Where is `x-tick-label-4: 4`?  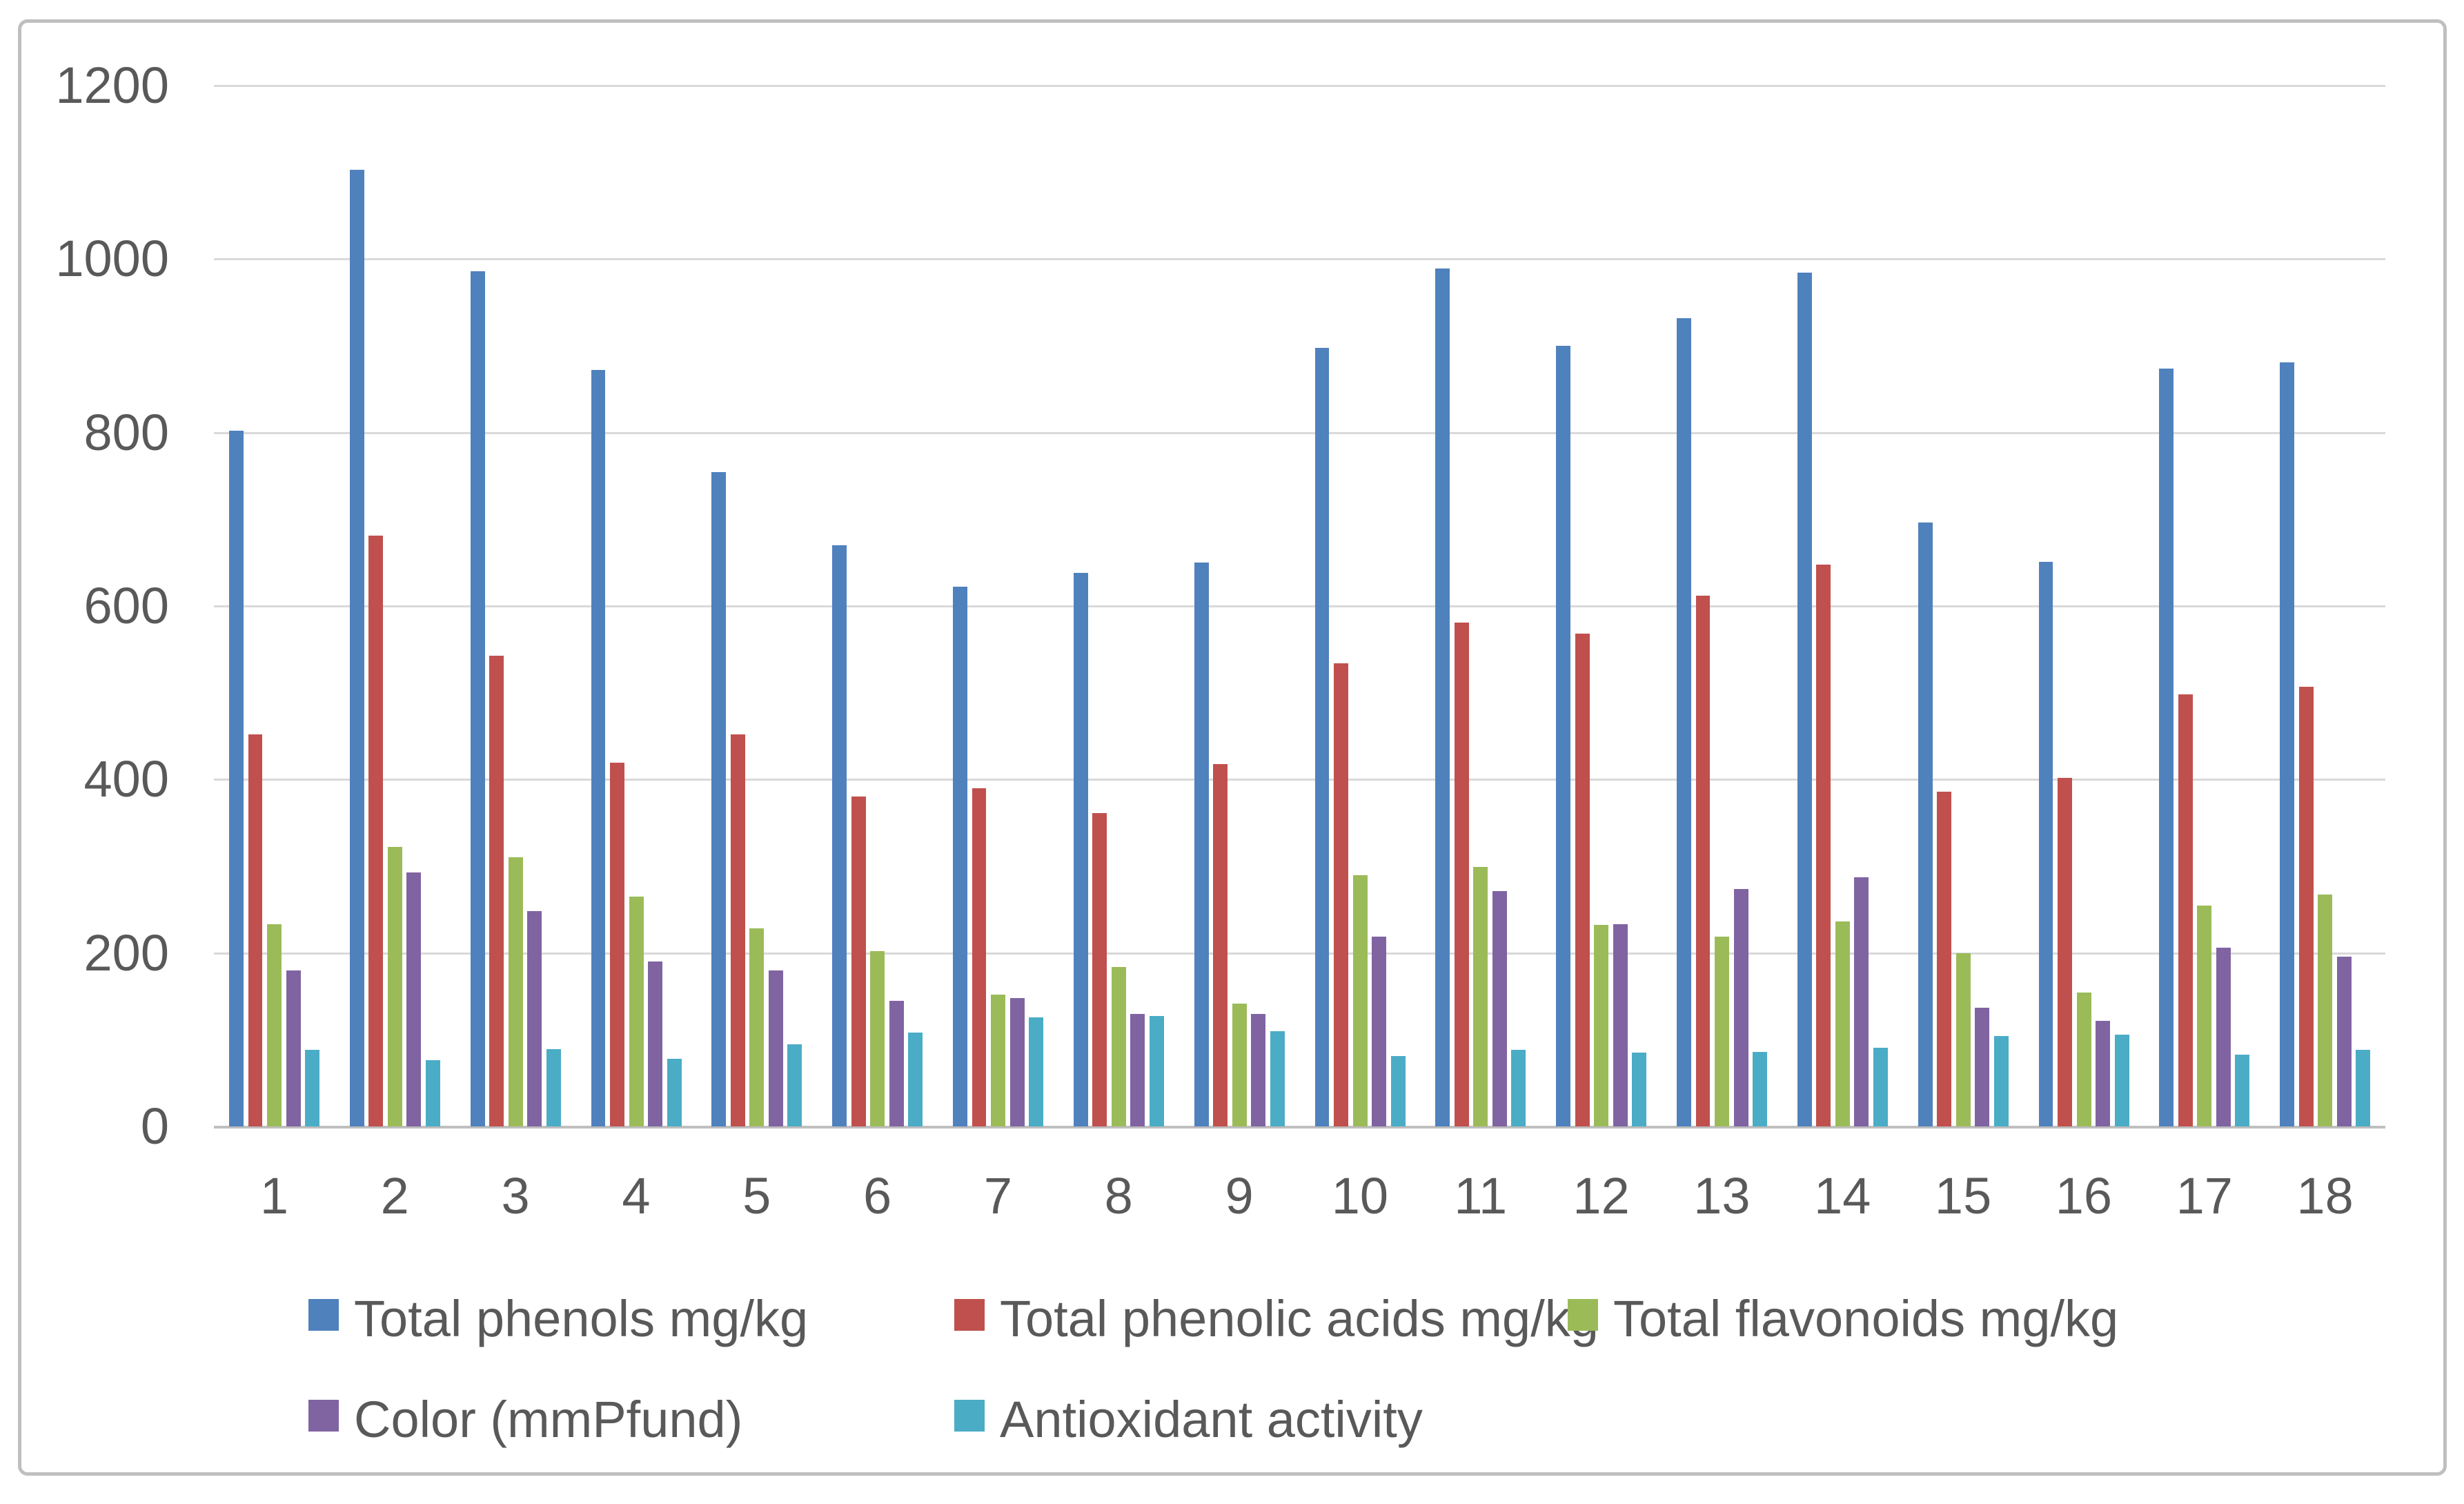
x-tick-label-4: 4 is located at coordinates (636, 1195).